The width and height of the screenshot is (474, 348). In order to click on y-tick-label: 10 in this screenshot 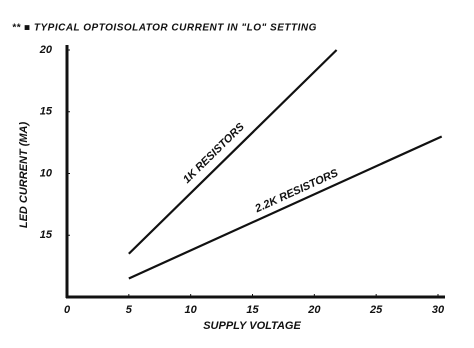, I will do `click(46, 173)`.